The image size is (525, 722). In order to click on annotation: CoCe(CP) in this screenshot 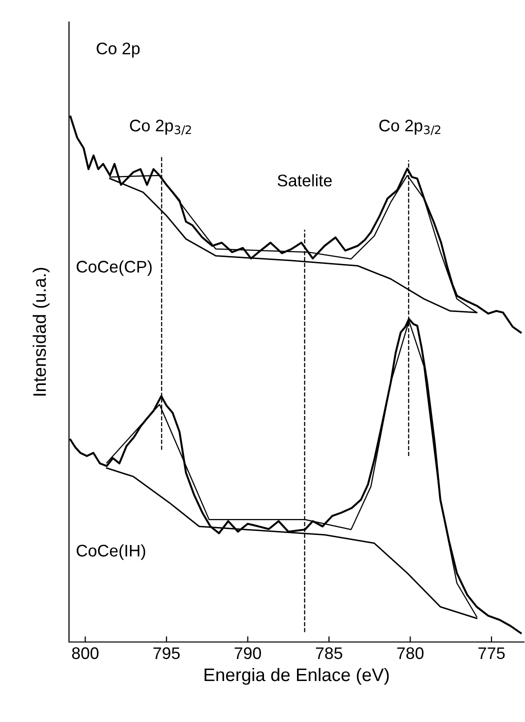, I will do `click(114, 268)`.